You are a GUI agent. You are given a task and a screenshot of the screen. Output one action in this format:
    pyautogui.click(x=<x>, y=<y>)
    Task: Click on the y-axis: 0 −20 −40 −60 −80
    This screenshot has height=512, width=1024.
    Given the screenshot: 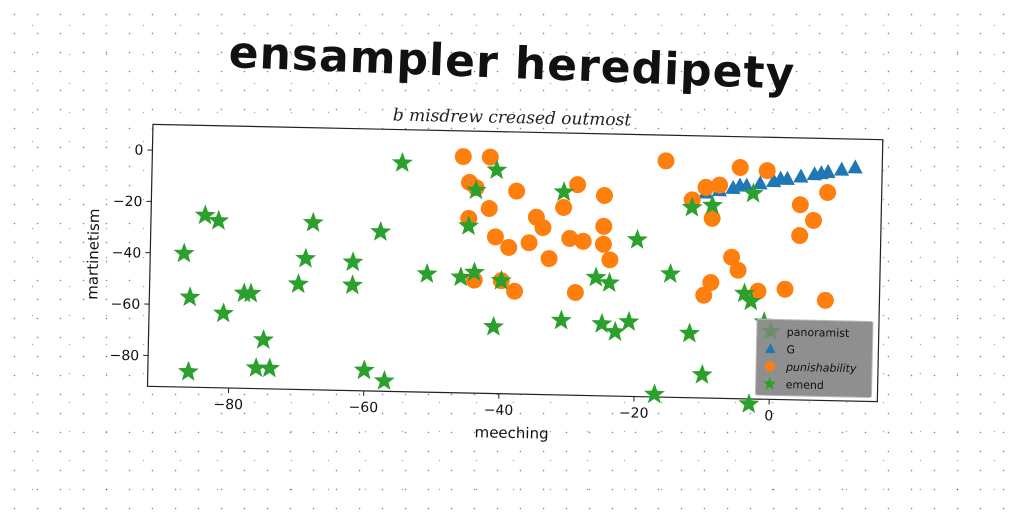 What is the action you would take?
    pyautogui.click(x=131, y=253)
    